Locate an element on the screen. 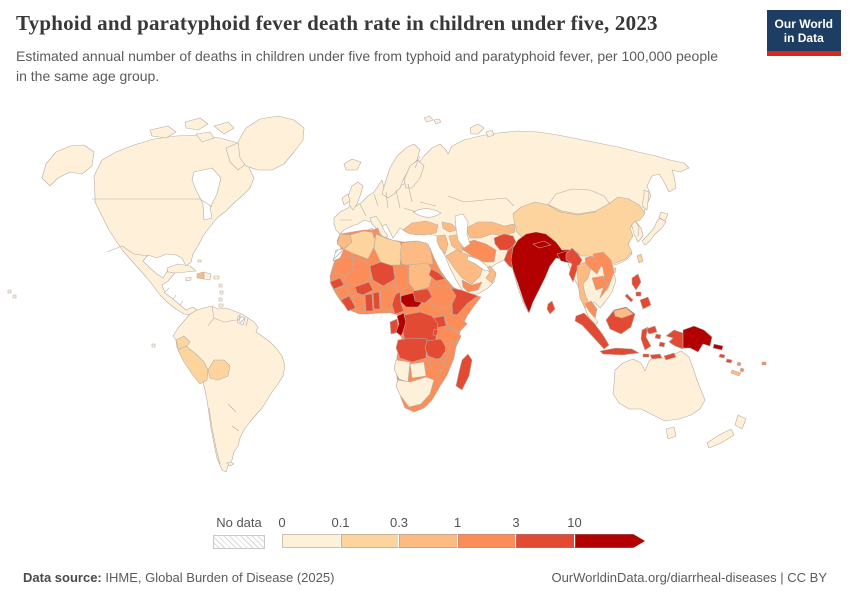 This screenshot has height=600, width=850. legend-no-data: No data is located at coordinates (239, 532).